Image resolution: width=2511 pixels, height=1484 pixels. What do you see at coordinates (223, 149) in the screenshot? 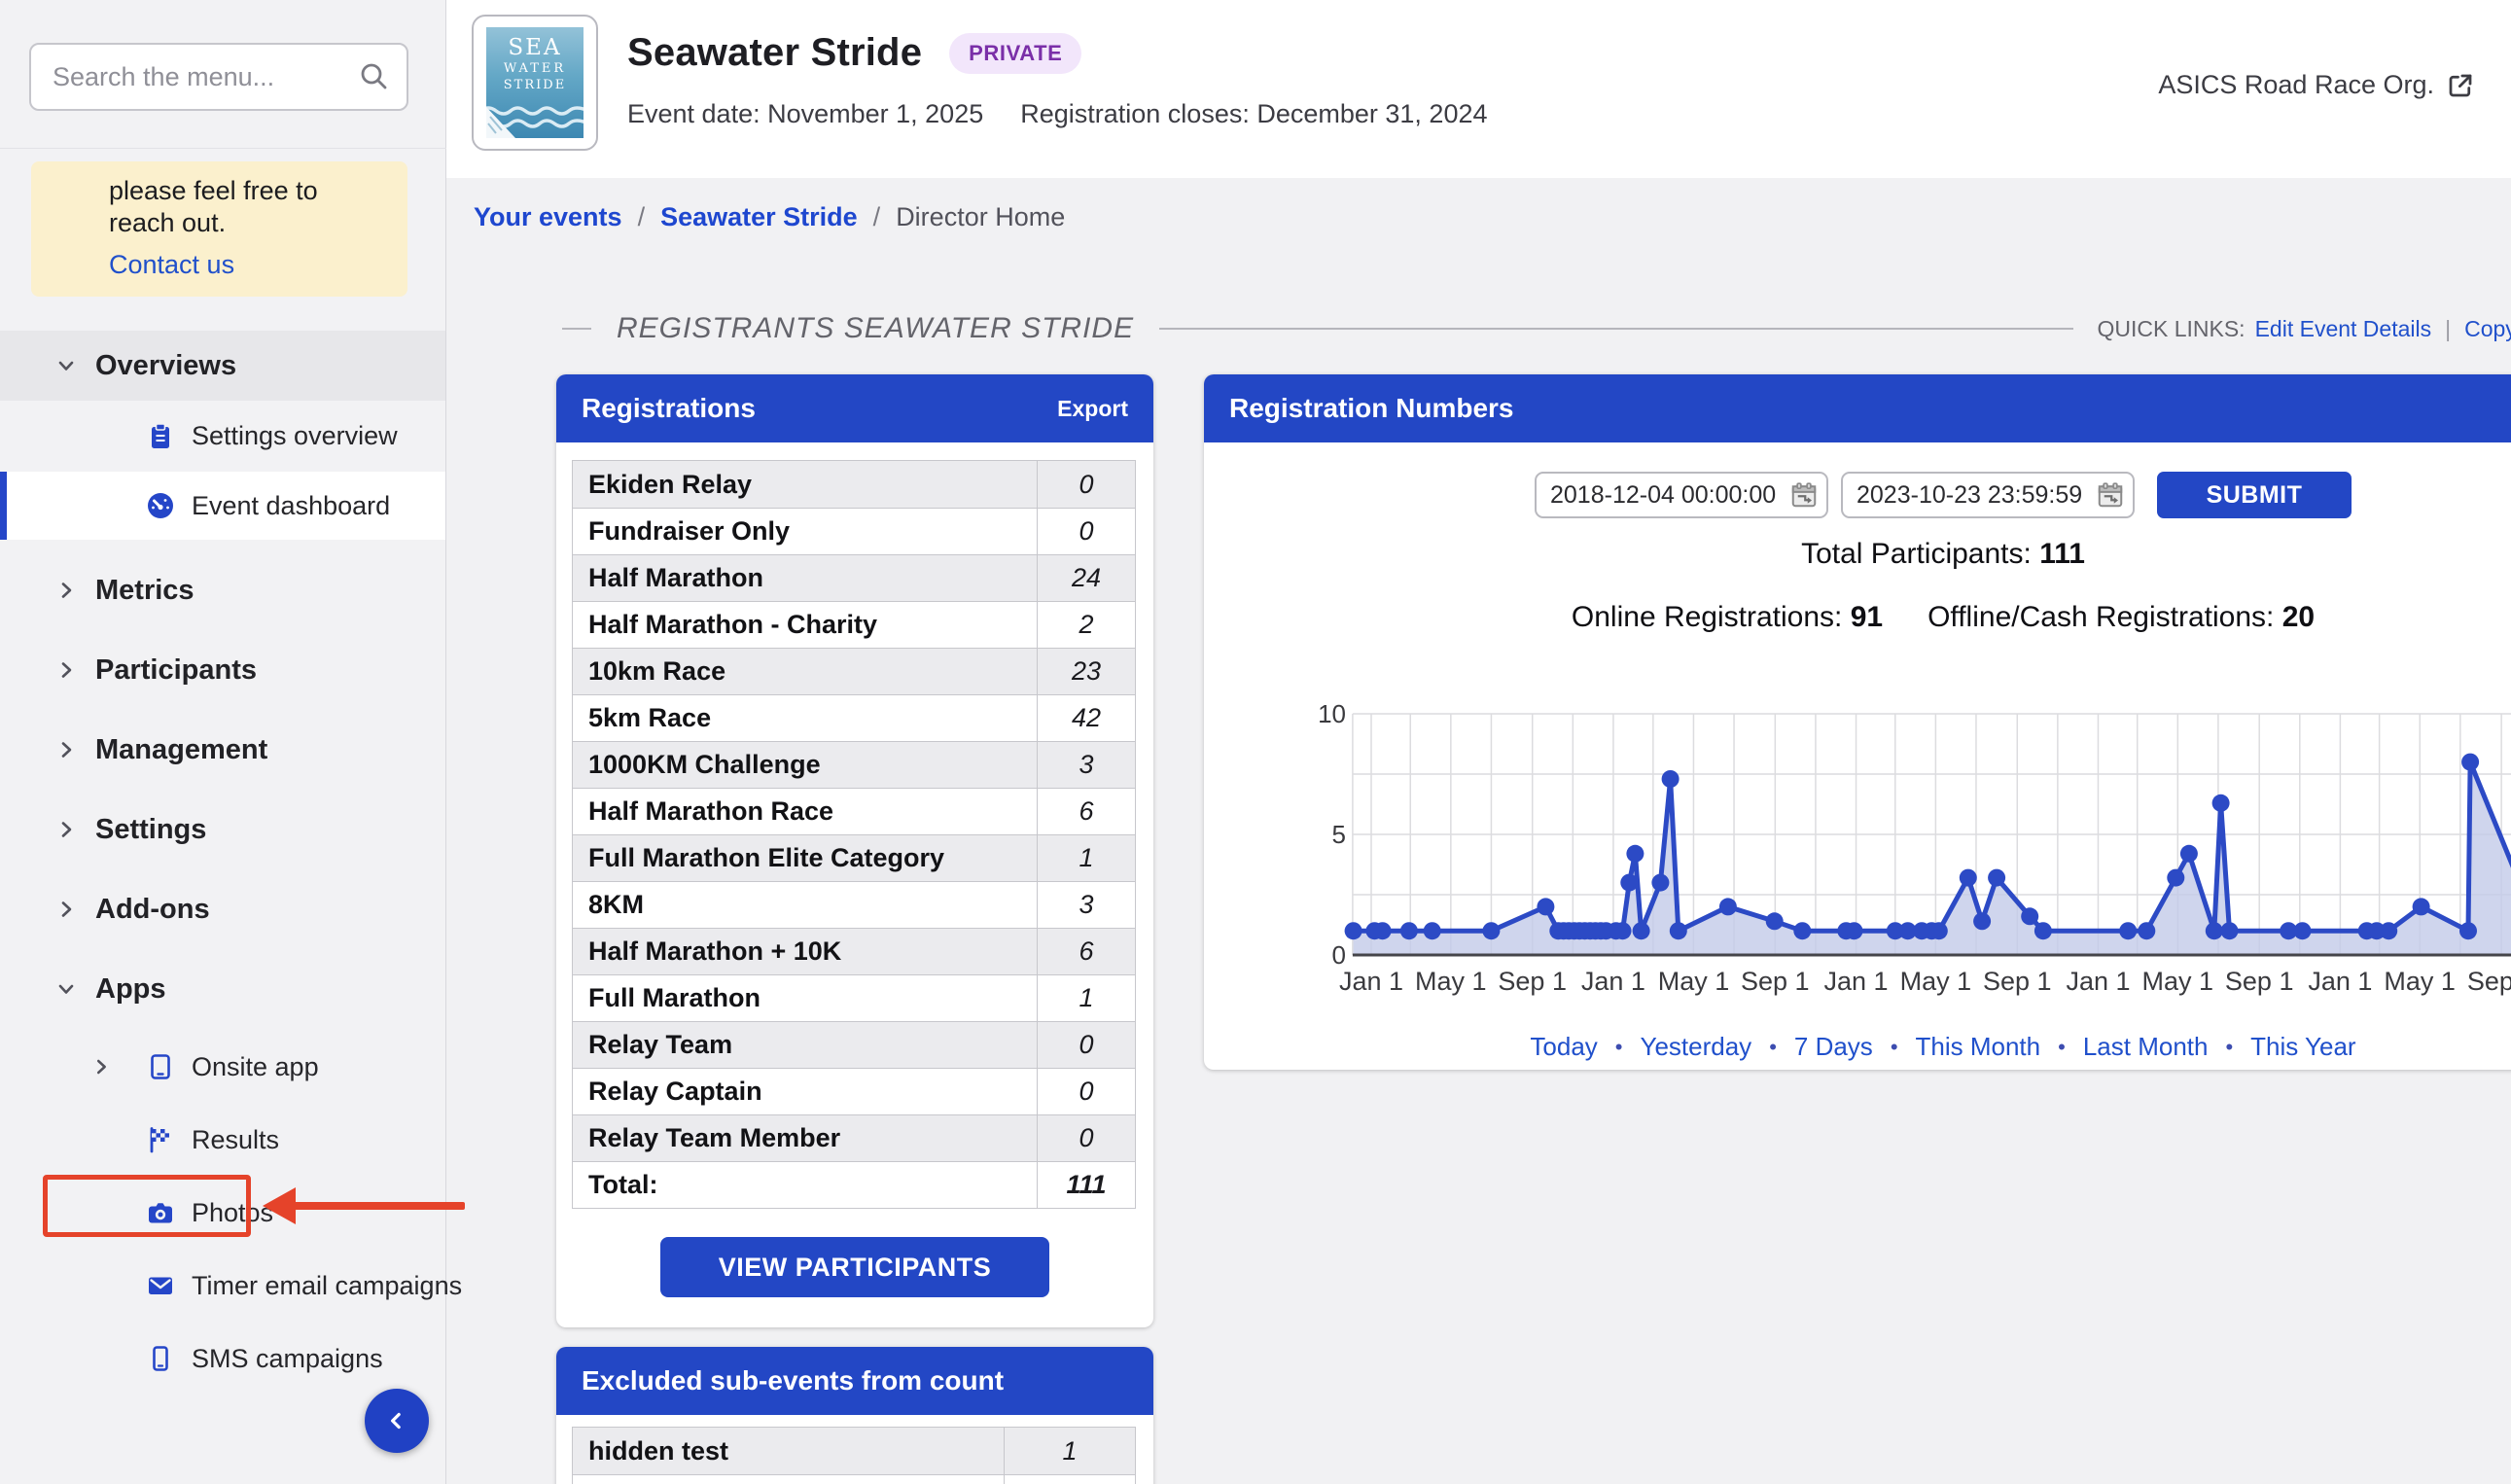
I see `sidebar-divider` at bounding box center [223, 149].